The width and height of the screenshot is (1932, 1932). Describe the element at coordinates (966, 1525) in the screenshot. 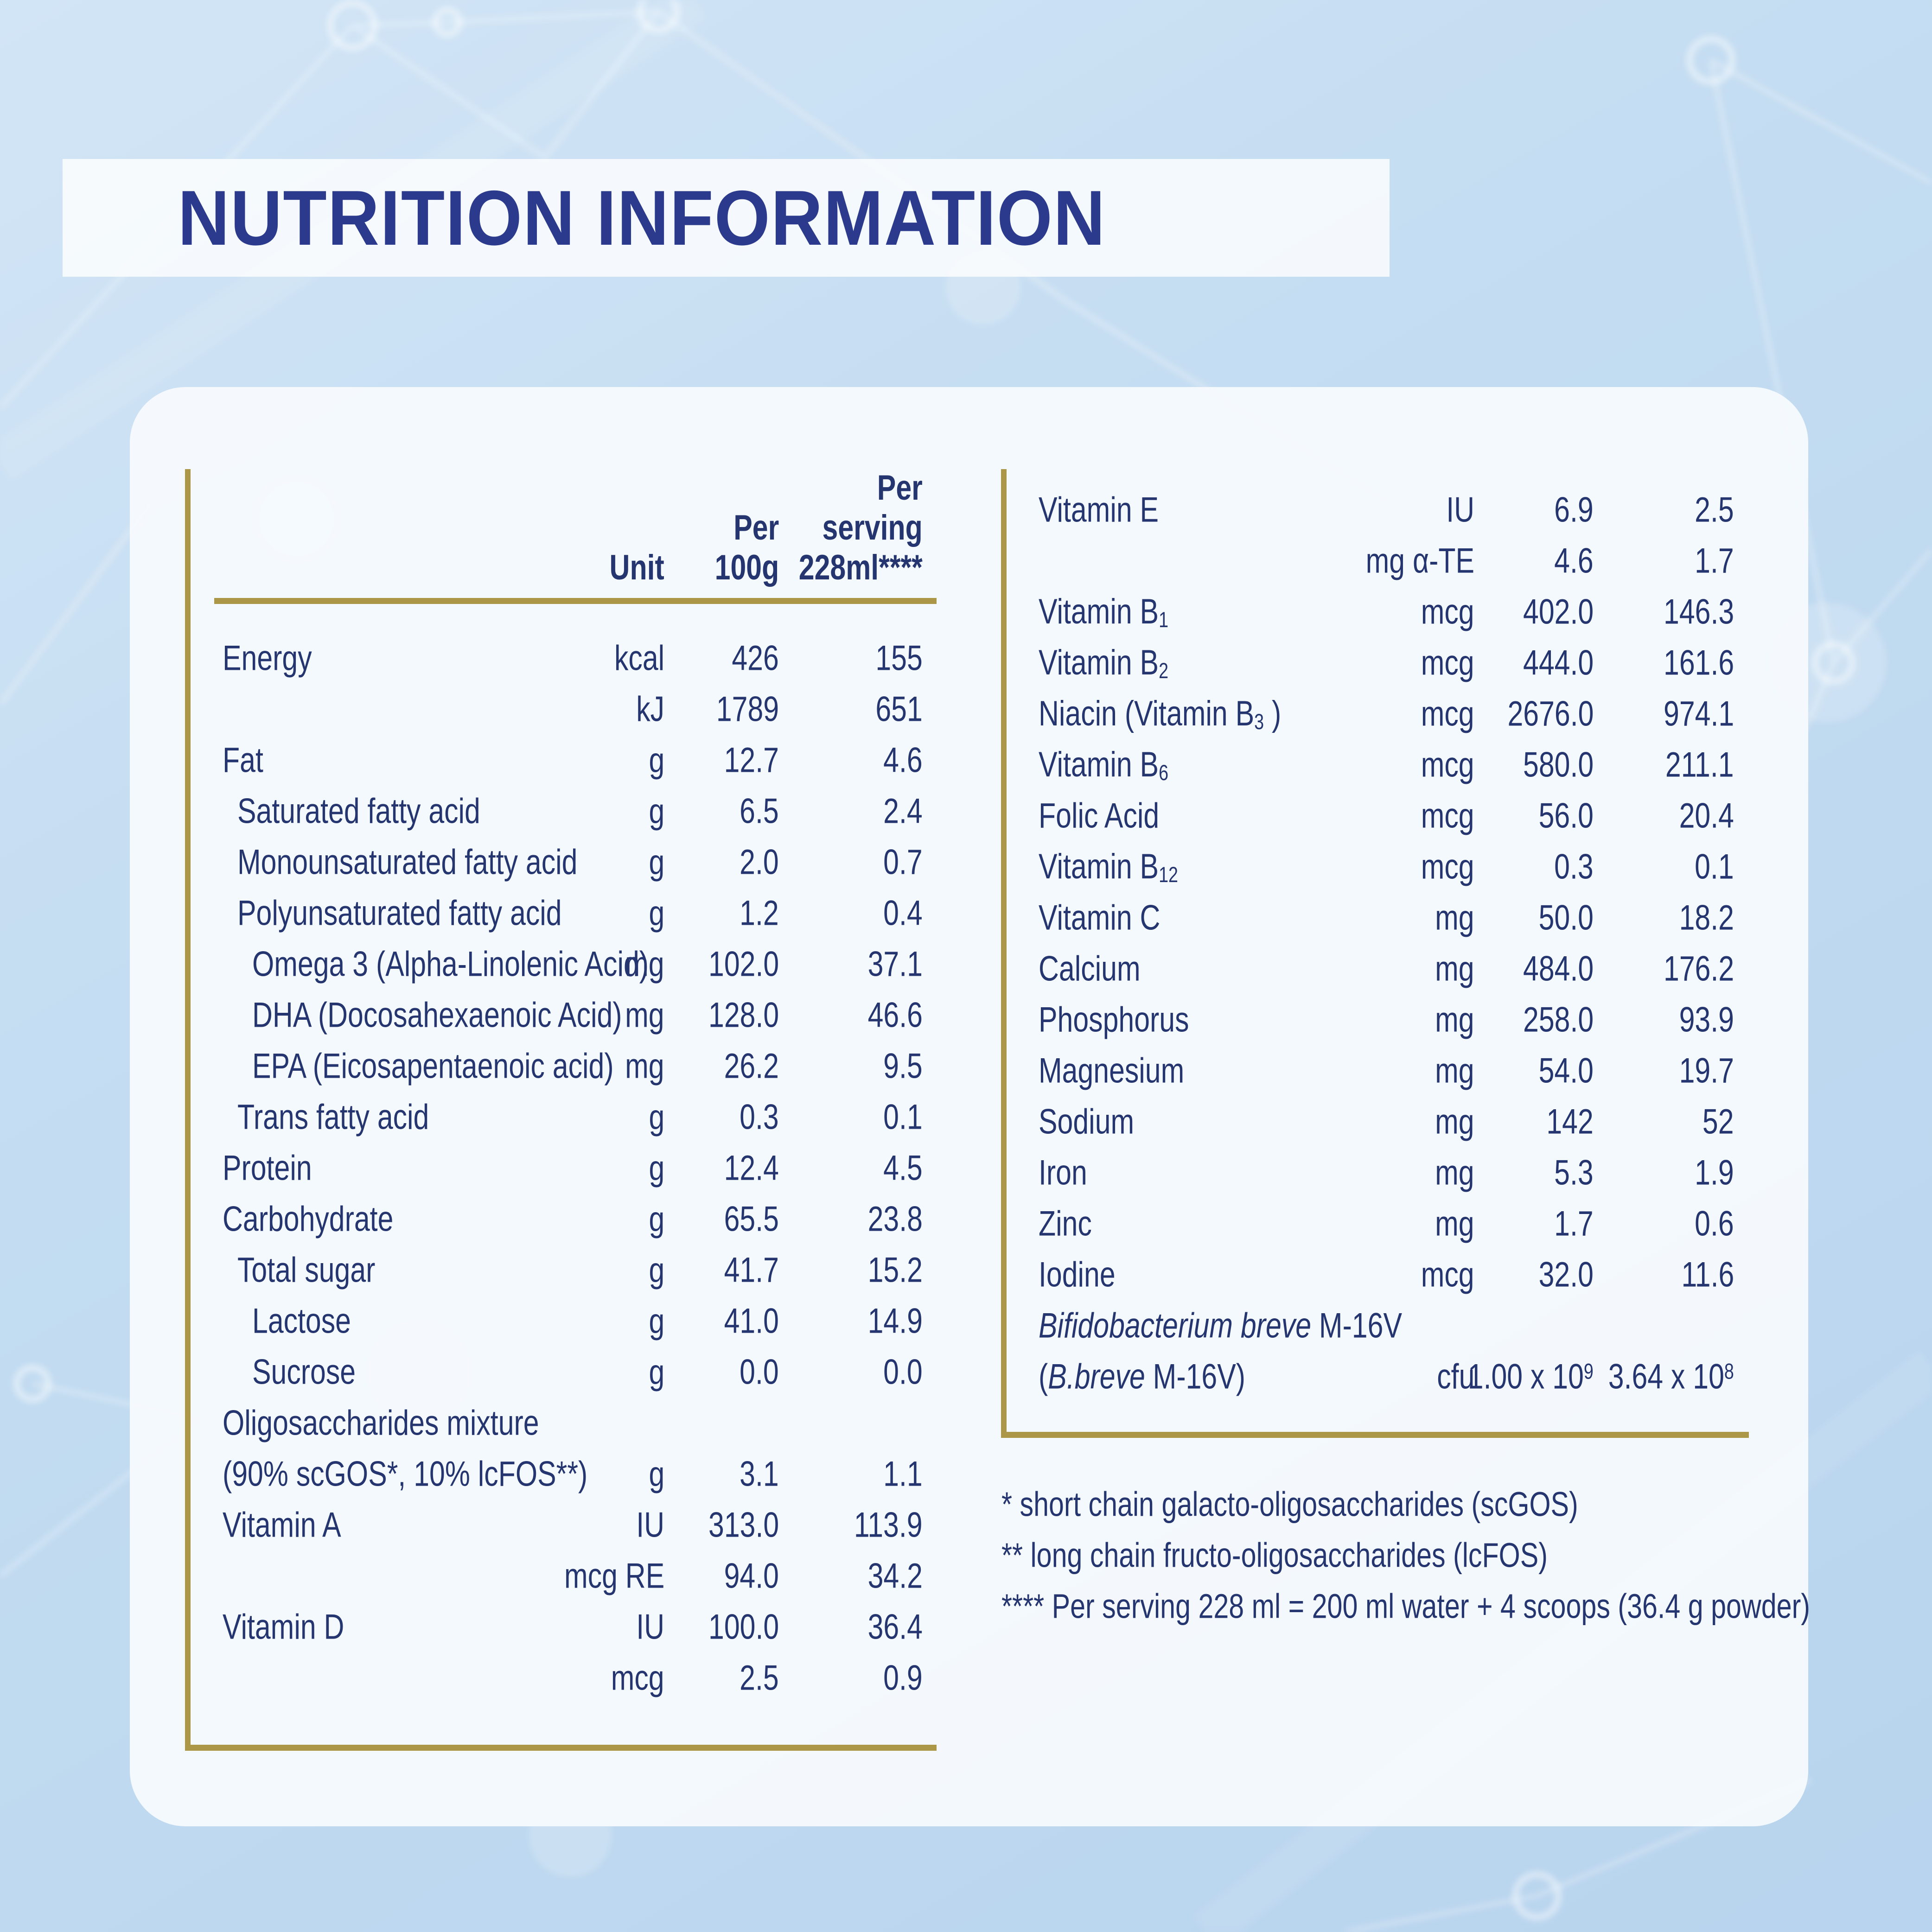

I see `table-row: Vitamin A IU 313.0 113.9` at that location.